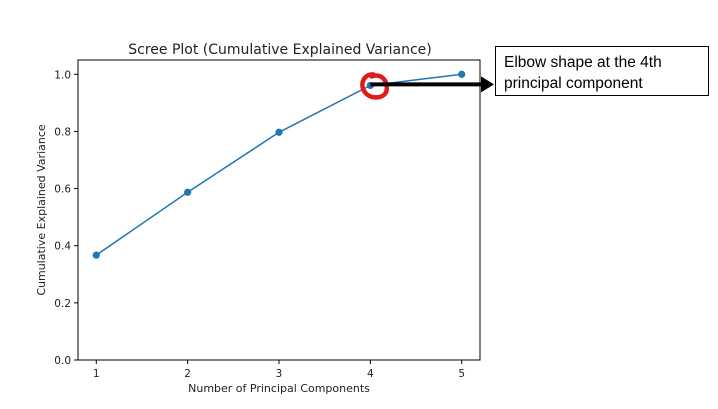  What do you see at coordinates (461, 374) in the screenshot?
I see `x-tick-label: 5` at bounding box center [461, 374].